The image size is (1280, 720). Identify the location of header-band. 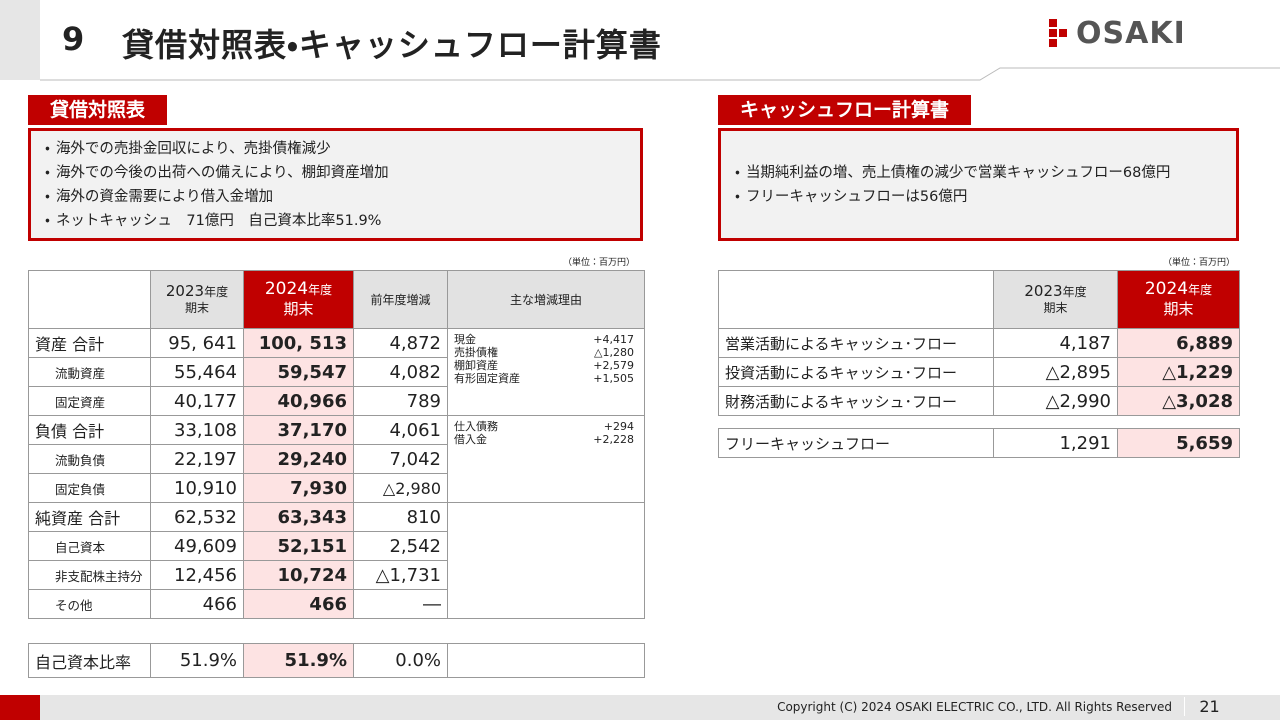
(20, 40).